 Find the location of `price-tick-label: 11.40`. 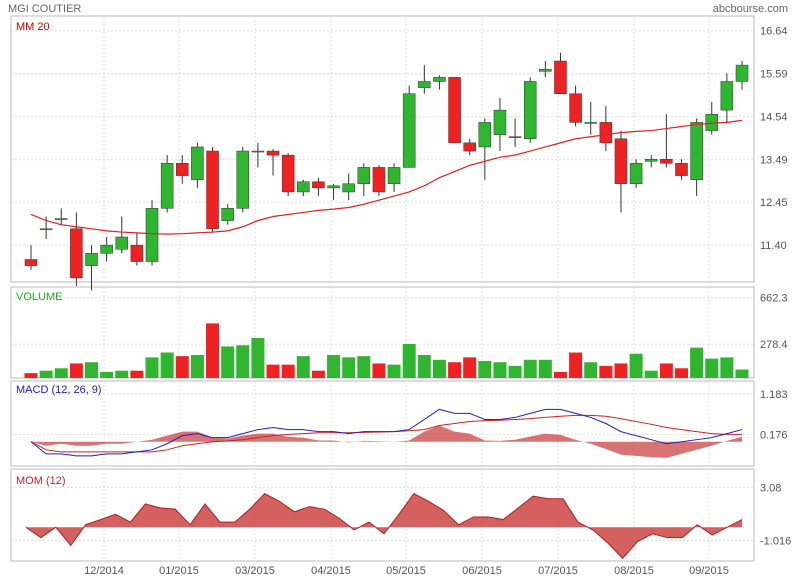

price-tick-label: 11.40 is located at coordinates (773, 246).